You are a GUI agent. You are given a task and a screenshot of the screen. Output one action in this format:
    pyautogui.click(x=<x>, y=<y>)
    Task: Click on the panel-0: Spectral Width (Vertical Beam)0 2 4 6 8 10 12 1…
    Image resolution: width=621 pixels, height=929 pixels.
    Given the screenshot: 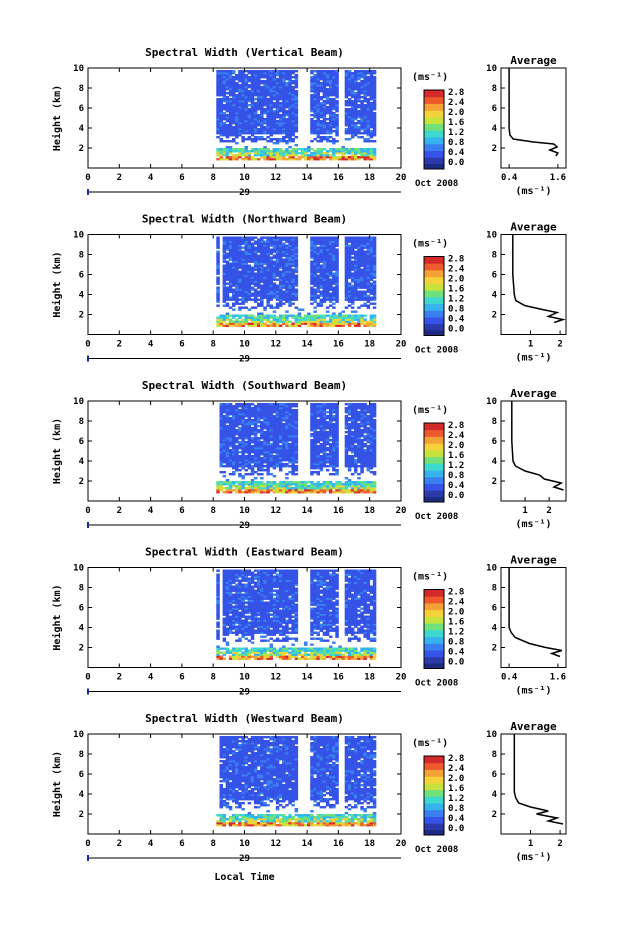 What is the action you would take?
    pyautogui.click(x=309, y=122)
    